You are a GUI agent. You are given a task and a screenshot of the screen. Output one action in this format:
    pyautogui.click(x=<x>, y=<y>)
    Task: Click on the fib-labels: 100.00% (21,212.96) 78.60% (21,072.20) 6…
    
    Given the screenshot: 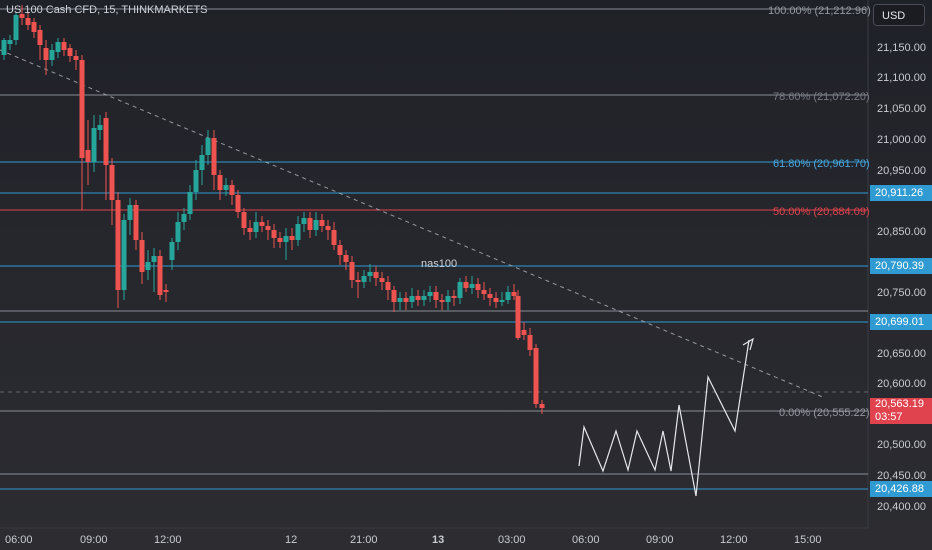 What is the action you would take?
    pyautogui.click(x=819, y=212)
    